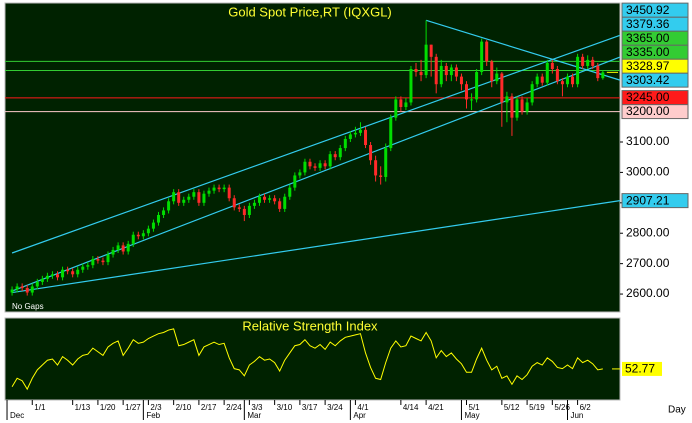 The image size is (692, 423). I want to click on x-tick-label: 5/1, so click(475, 407).